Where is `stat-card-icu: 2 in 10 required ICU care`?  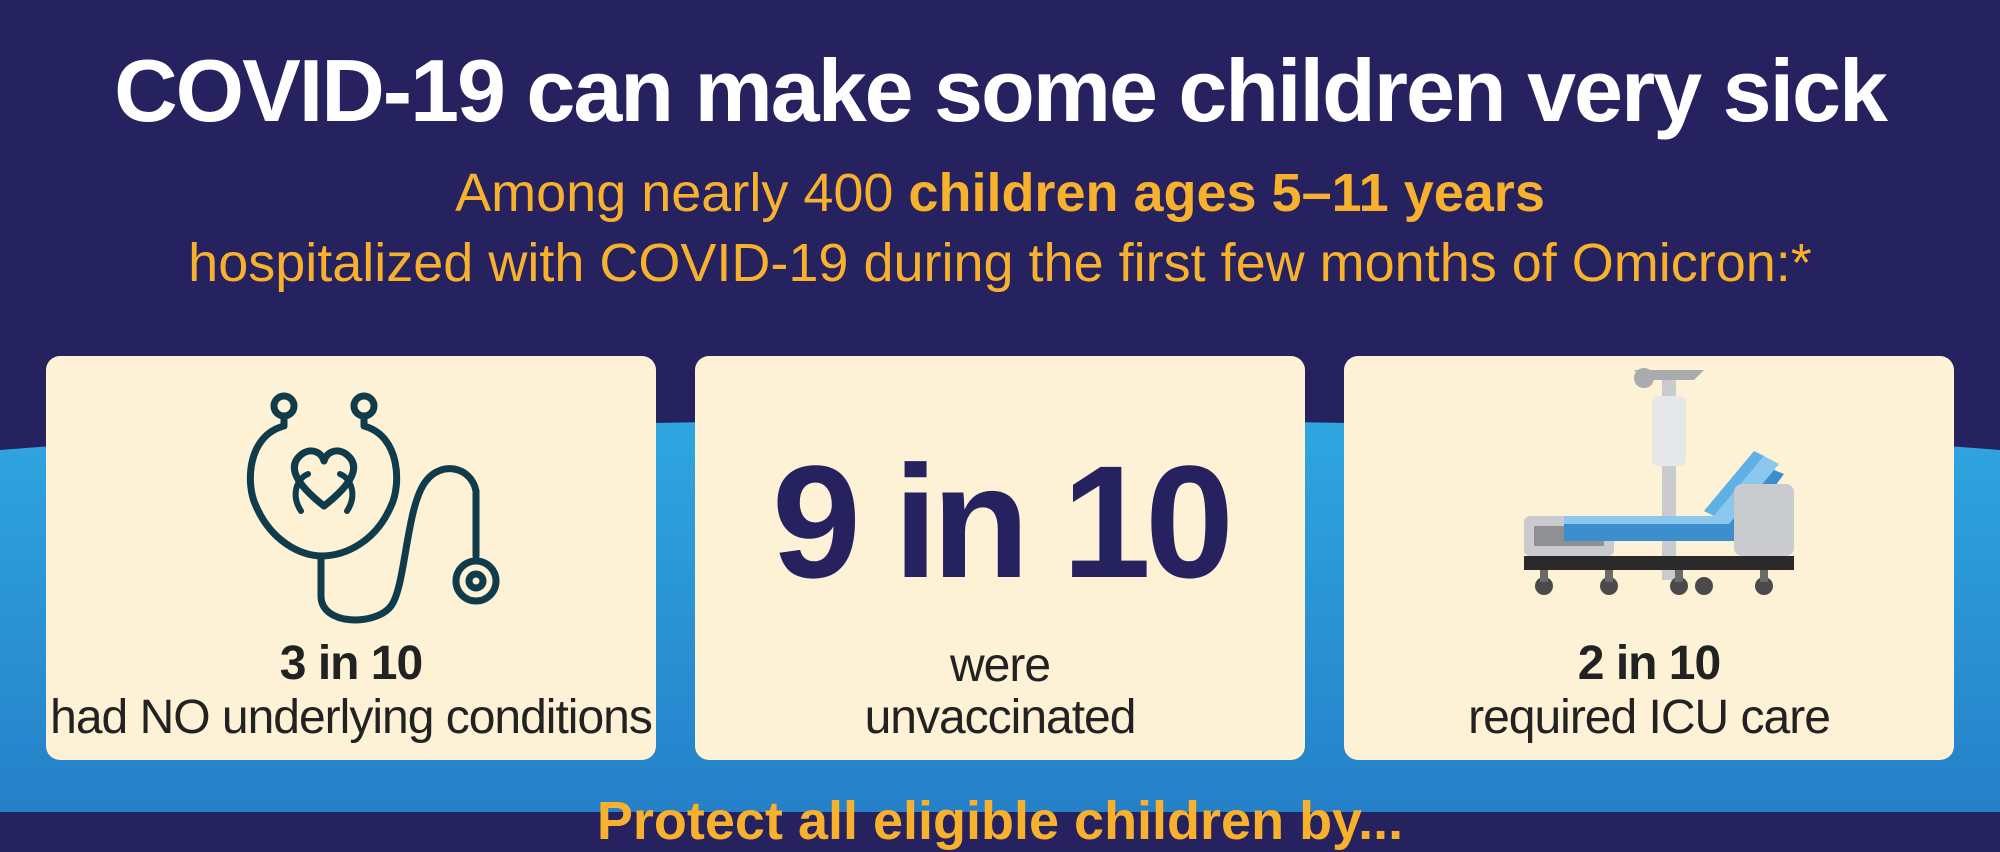
stat-card-icu: 2 in 10 required ICU care is located at coordinates (1649, 558).